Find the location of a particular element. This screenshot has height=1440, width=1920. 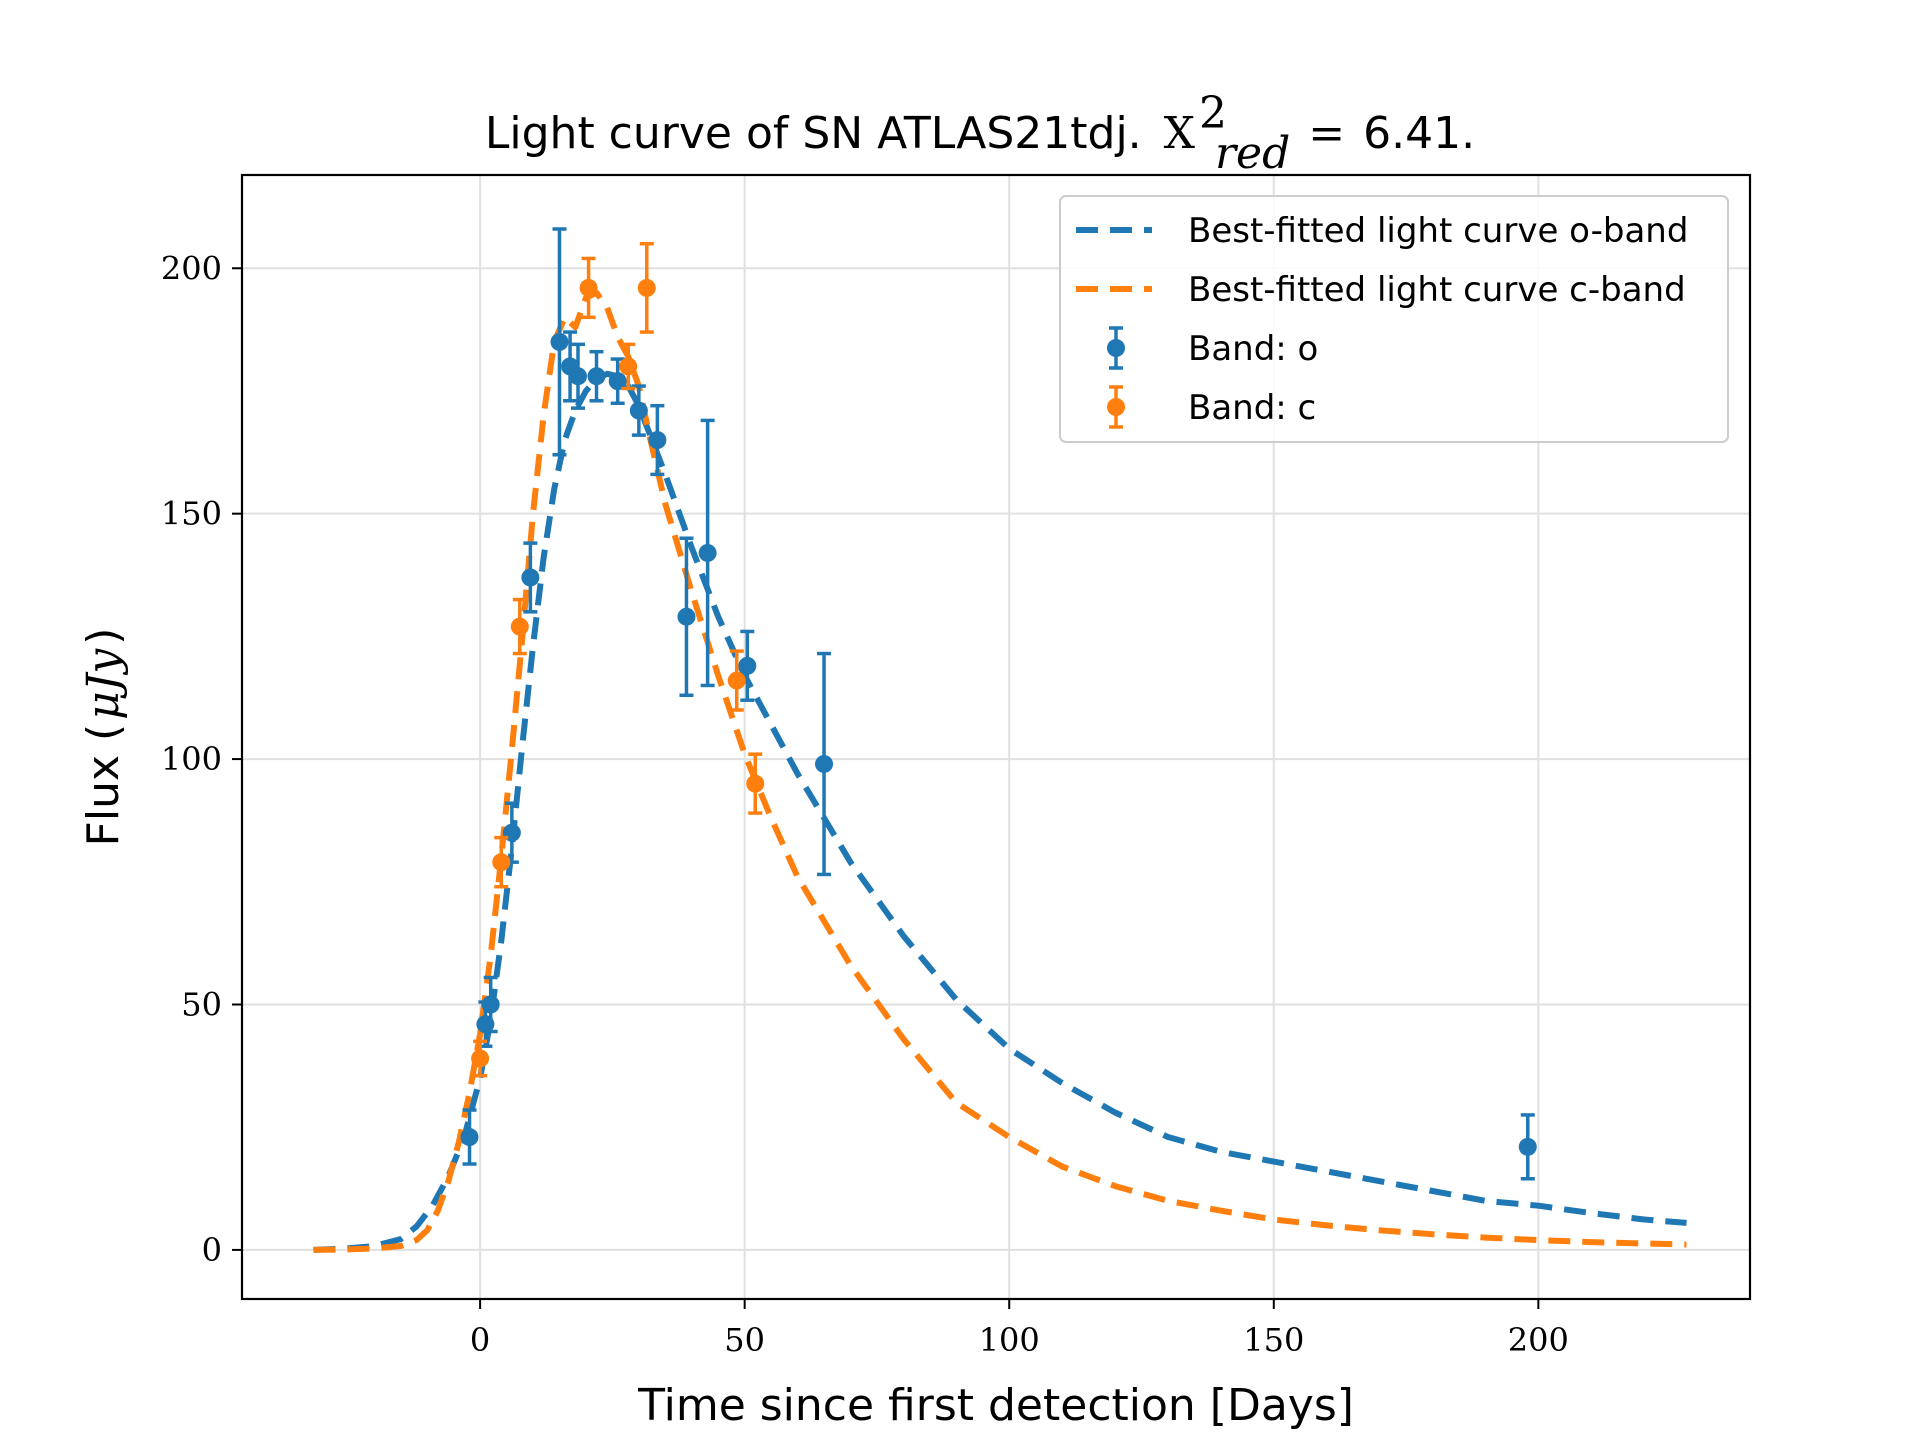

title-chi-superscript: 2 is located at coordinates (1213, 113).